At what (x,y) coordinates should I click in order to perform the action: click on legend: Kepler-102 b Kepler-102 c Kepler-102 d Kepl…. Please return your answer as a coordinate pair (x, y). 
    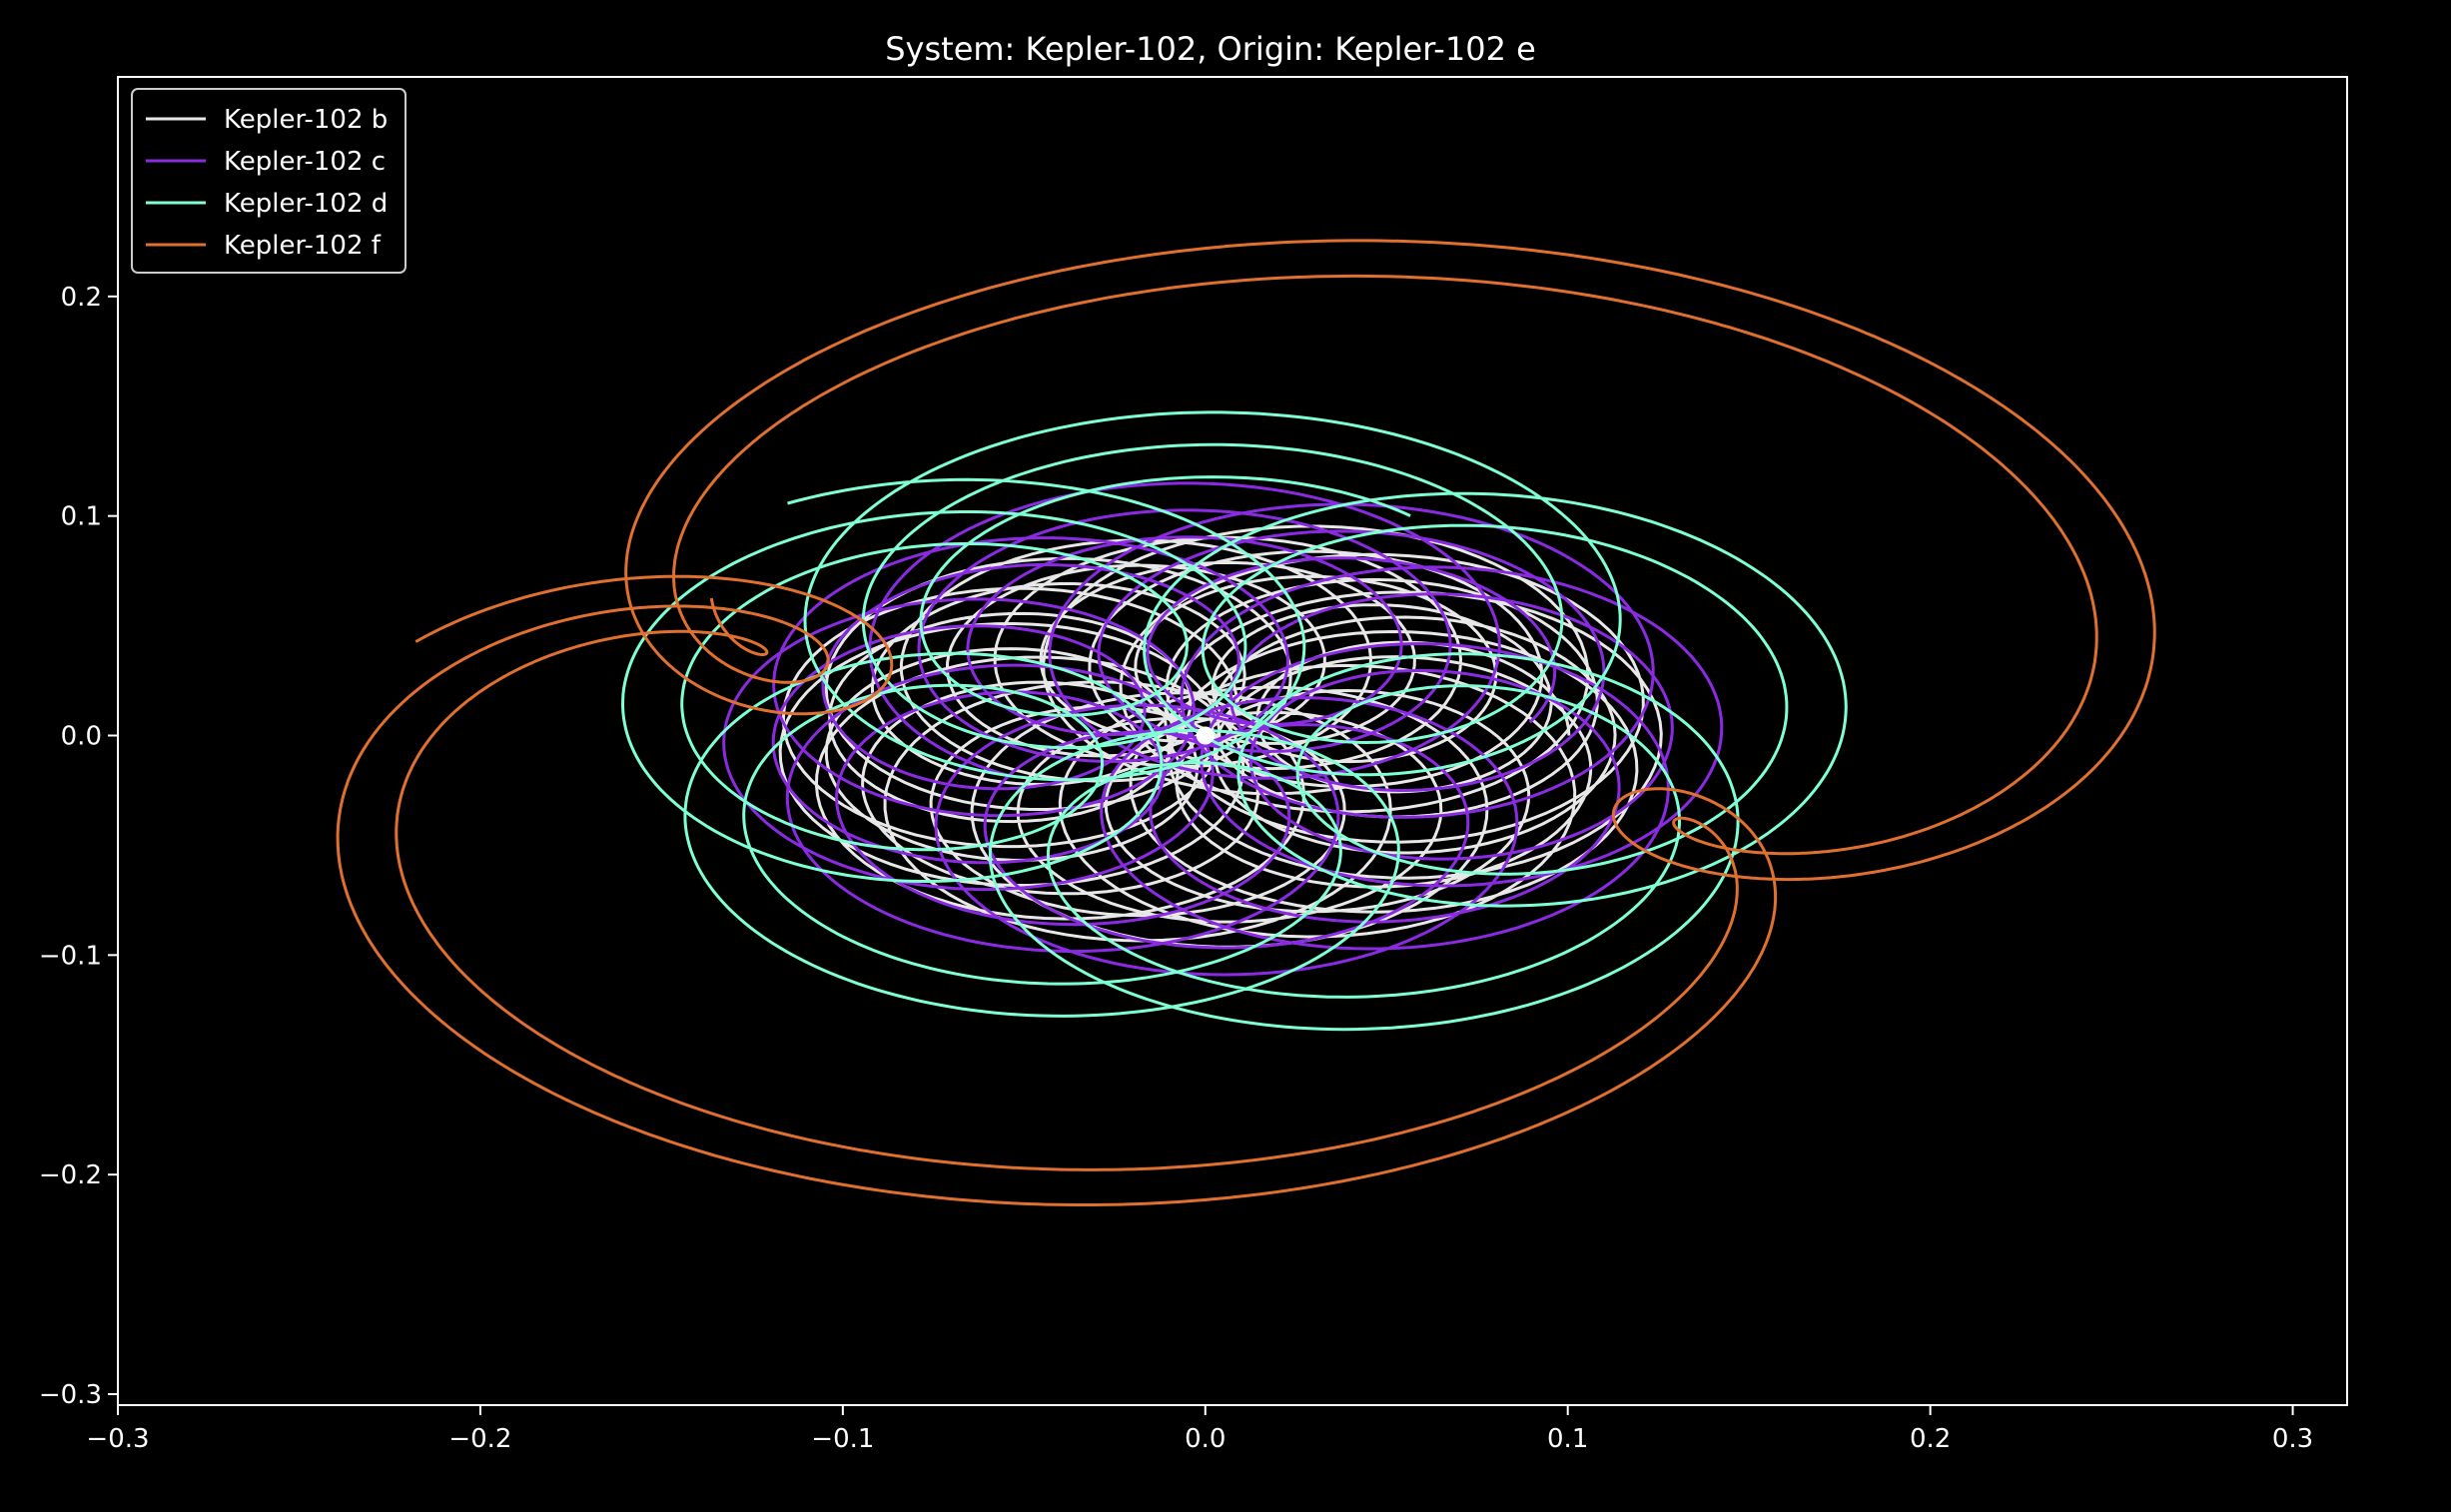
    Looking at the image, I should click on (269, 181).